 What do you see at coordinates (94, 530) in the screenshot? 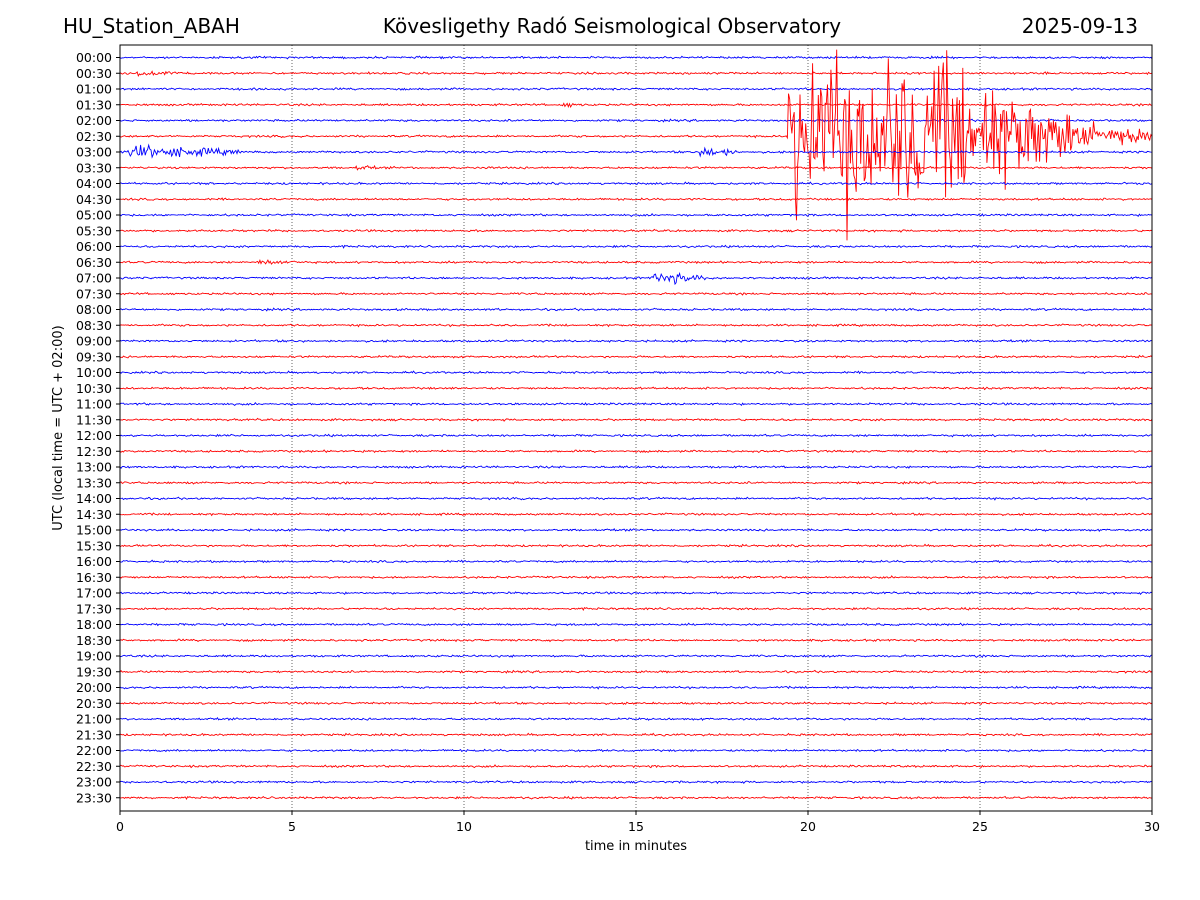
I see `y-tick-label: 15:00` at bounding box center [94, 530].